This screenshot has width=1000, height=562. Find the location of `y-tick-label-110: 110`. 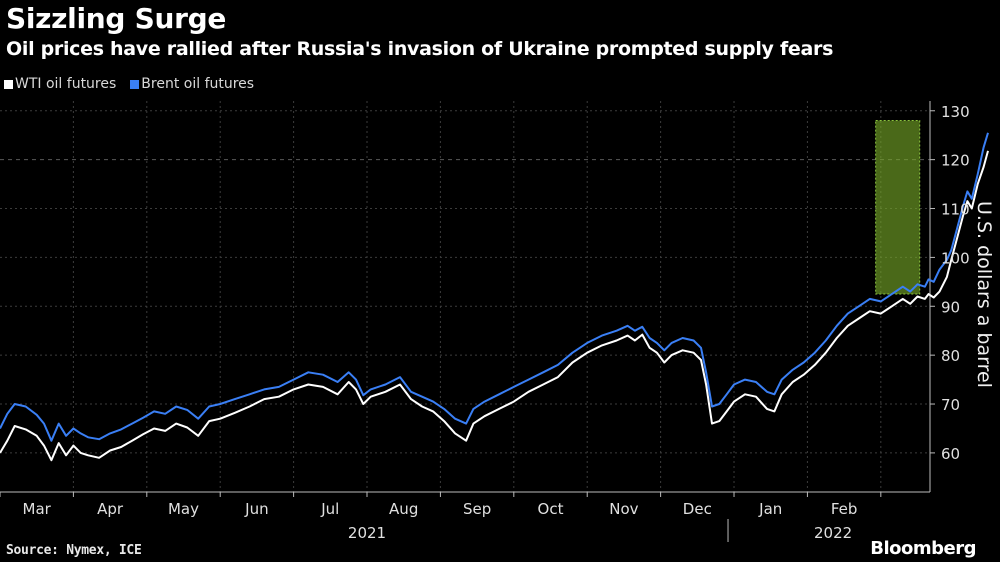

y-tick-label-110: 110 is located at coordinates (955, 210).